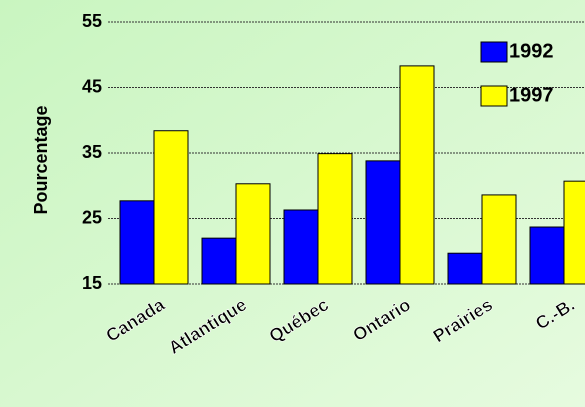 The width and height of the screenshot is (585, 407). I want to click on legend-label: 1997, so click(531, 95).